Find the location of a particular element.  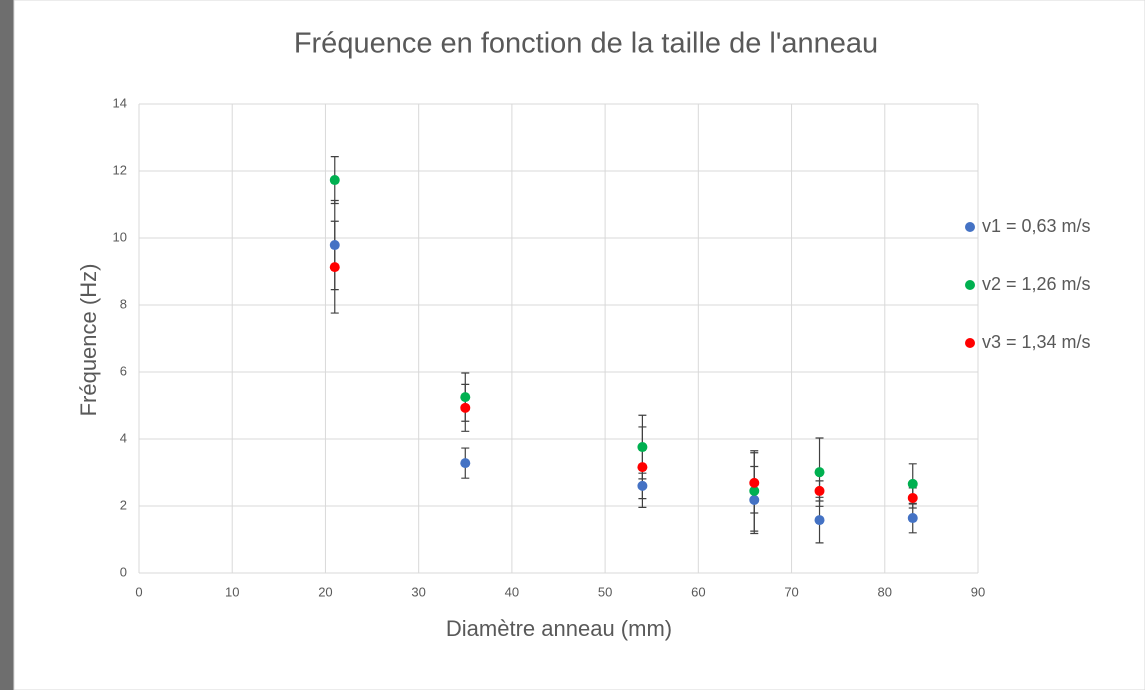

y-tick-label: 8 is located at coordinates (123, 303).